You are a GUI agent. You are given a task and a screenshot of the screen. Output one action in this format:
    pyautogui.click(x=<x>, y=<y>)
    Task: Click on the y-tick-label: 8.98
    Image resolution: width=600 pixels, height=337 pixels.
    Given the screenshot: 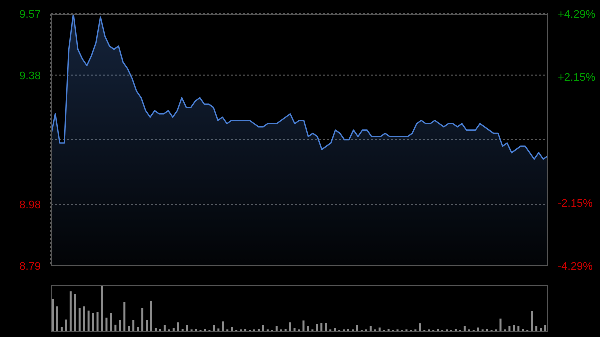 What is the action you would take?
    pyautogui.click(x=30, y=206)
    